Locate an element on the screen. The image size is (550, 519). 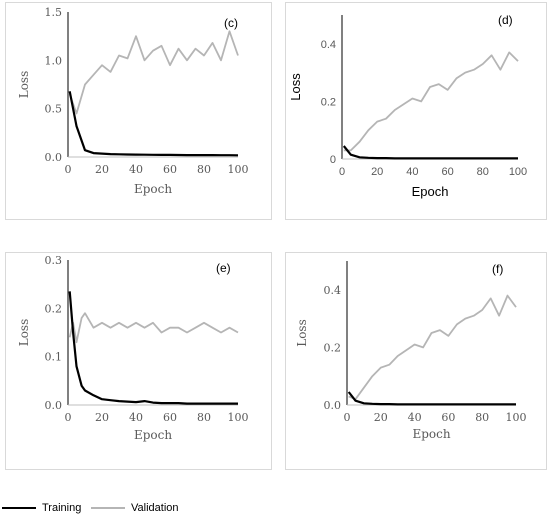
y-tick-label: 0.5 is located at coordinates (54, 109).